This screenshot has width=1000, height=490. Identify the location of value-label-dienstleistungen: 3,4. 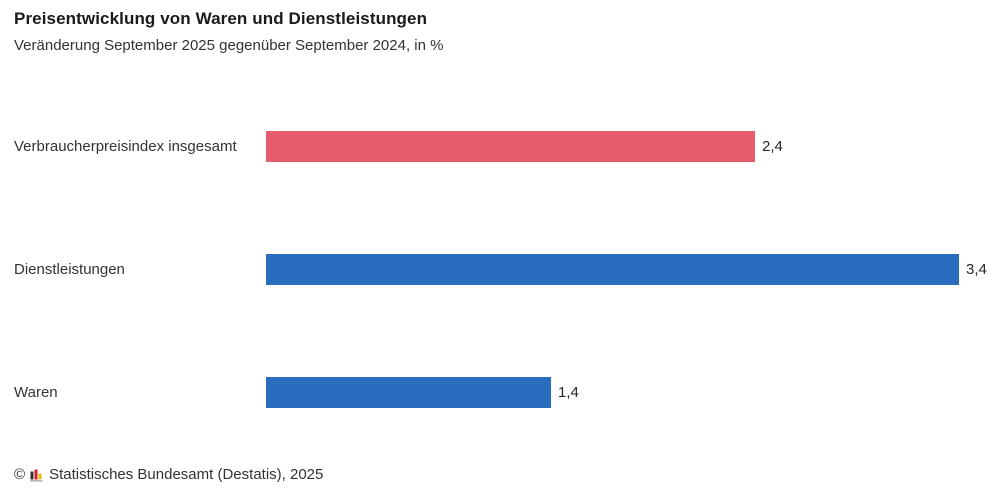
(976, 269).